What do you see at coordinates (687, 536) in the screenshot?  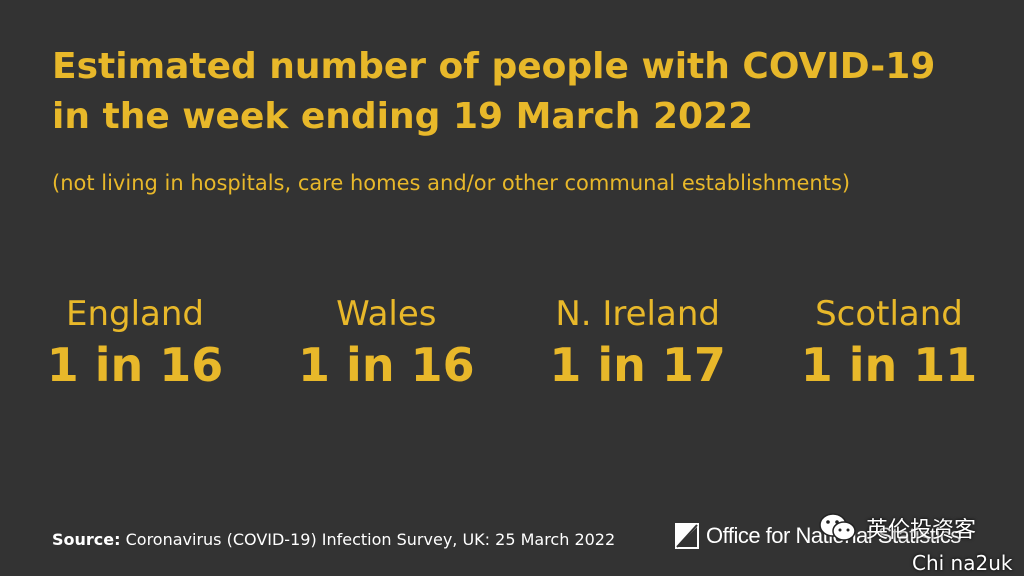 I see `ons-logo-icon` at bounding box center [687, 536].